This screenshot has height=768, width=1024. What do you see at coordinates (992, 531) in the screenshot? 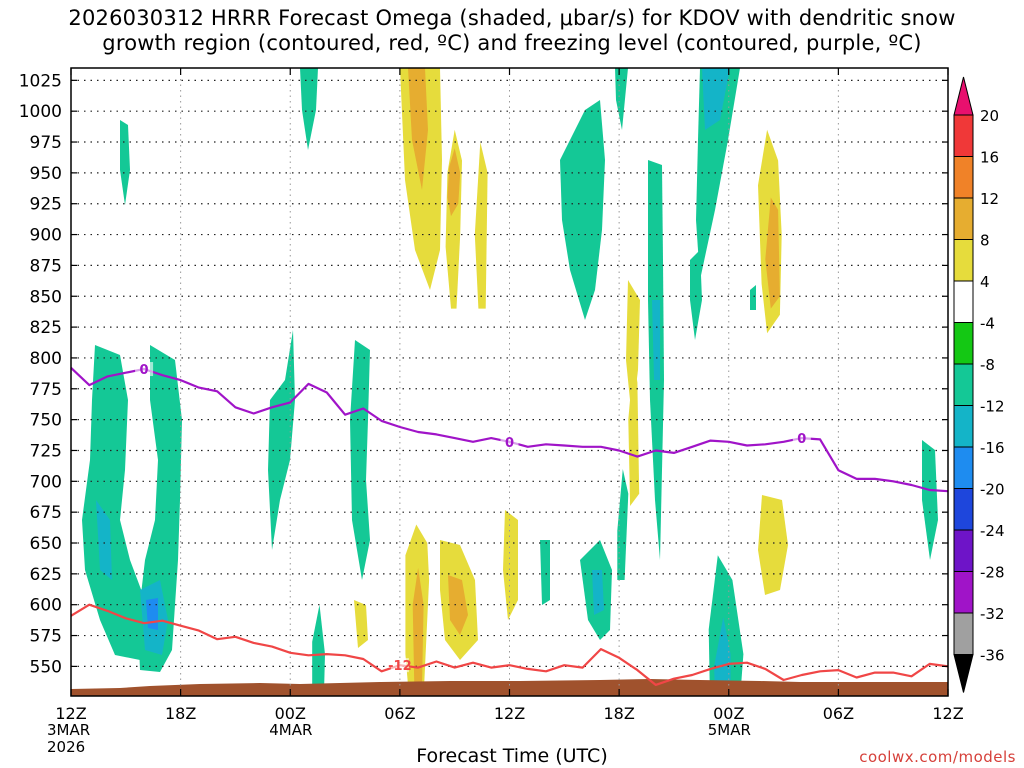
I see `colorbar-label: -24` at bounding box center [992, 531].